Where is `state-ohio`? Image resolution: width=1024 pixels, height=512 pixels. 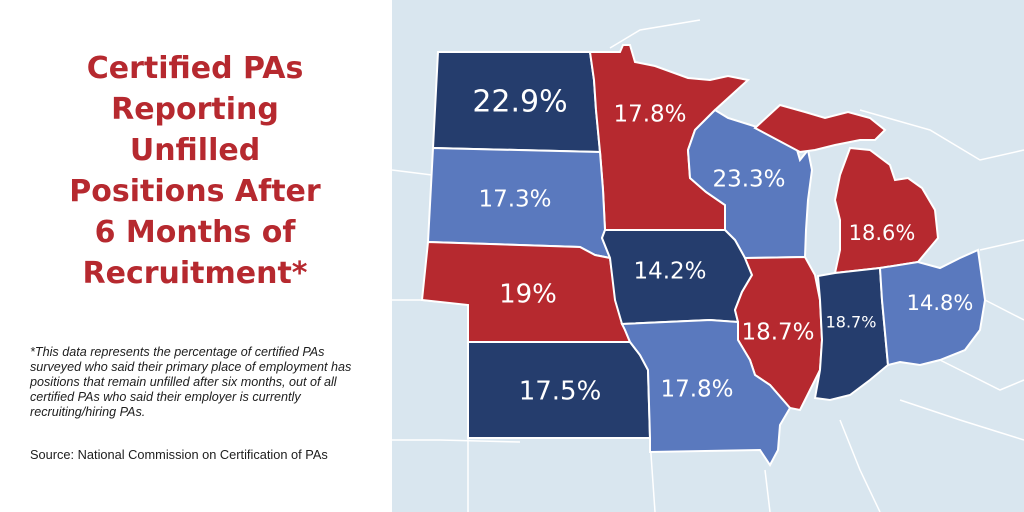 state-ohio is located at coordinates (932, 307).